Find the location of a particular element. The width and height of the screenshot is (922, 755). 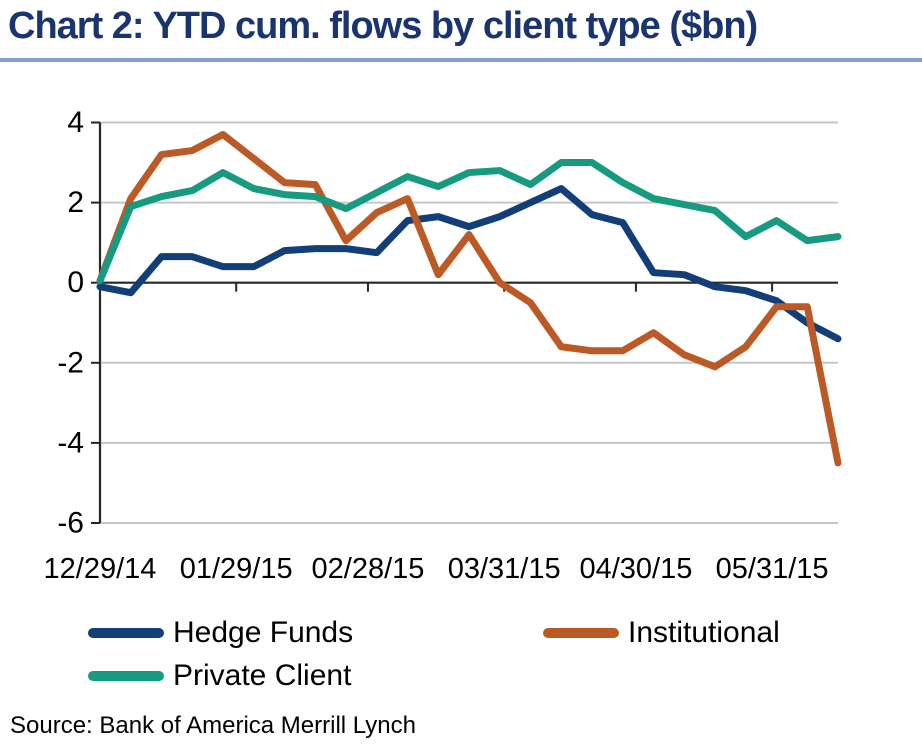

legend-item-hedge-funds: Hedge Funds is located at coordinates (315, 633).